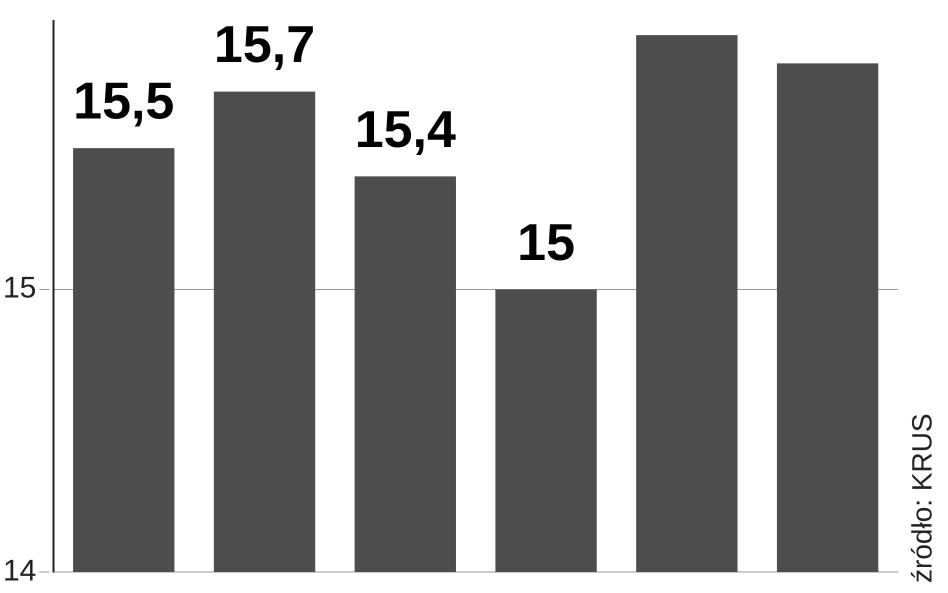 The height and width of the screenshot is (593, 948). I want to click on y-tick-label: 14, so click(19, 571).